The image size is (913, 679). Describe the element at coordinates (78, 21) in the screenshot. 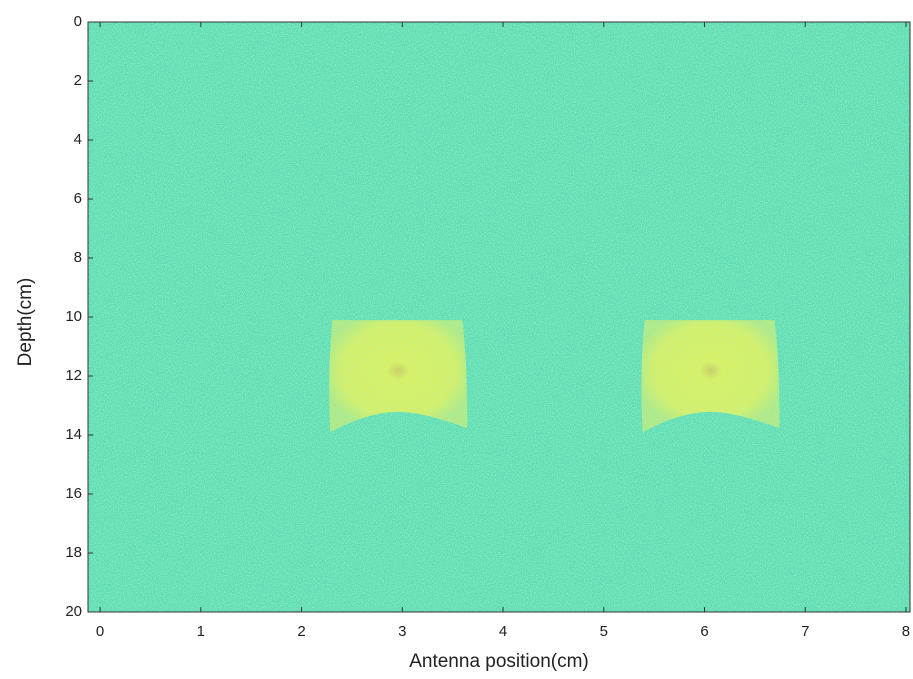

I see `y-tick-label: 0` at that location.